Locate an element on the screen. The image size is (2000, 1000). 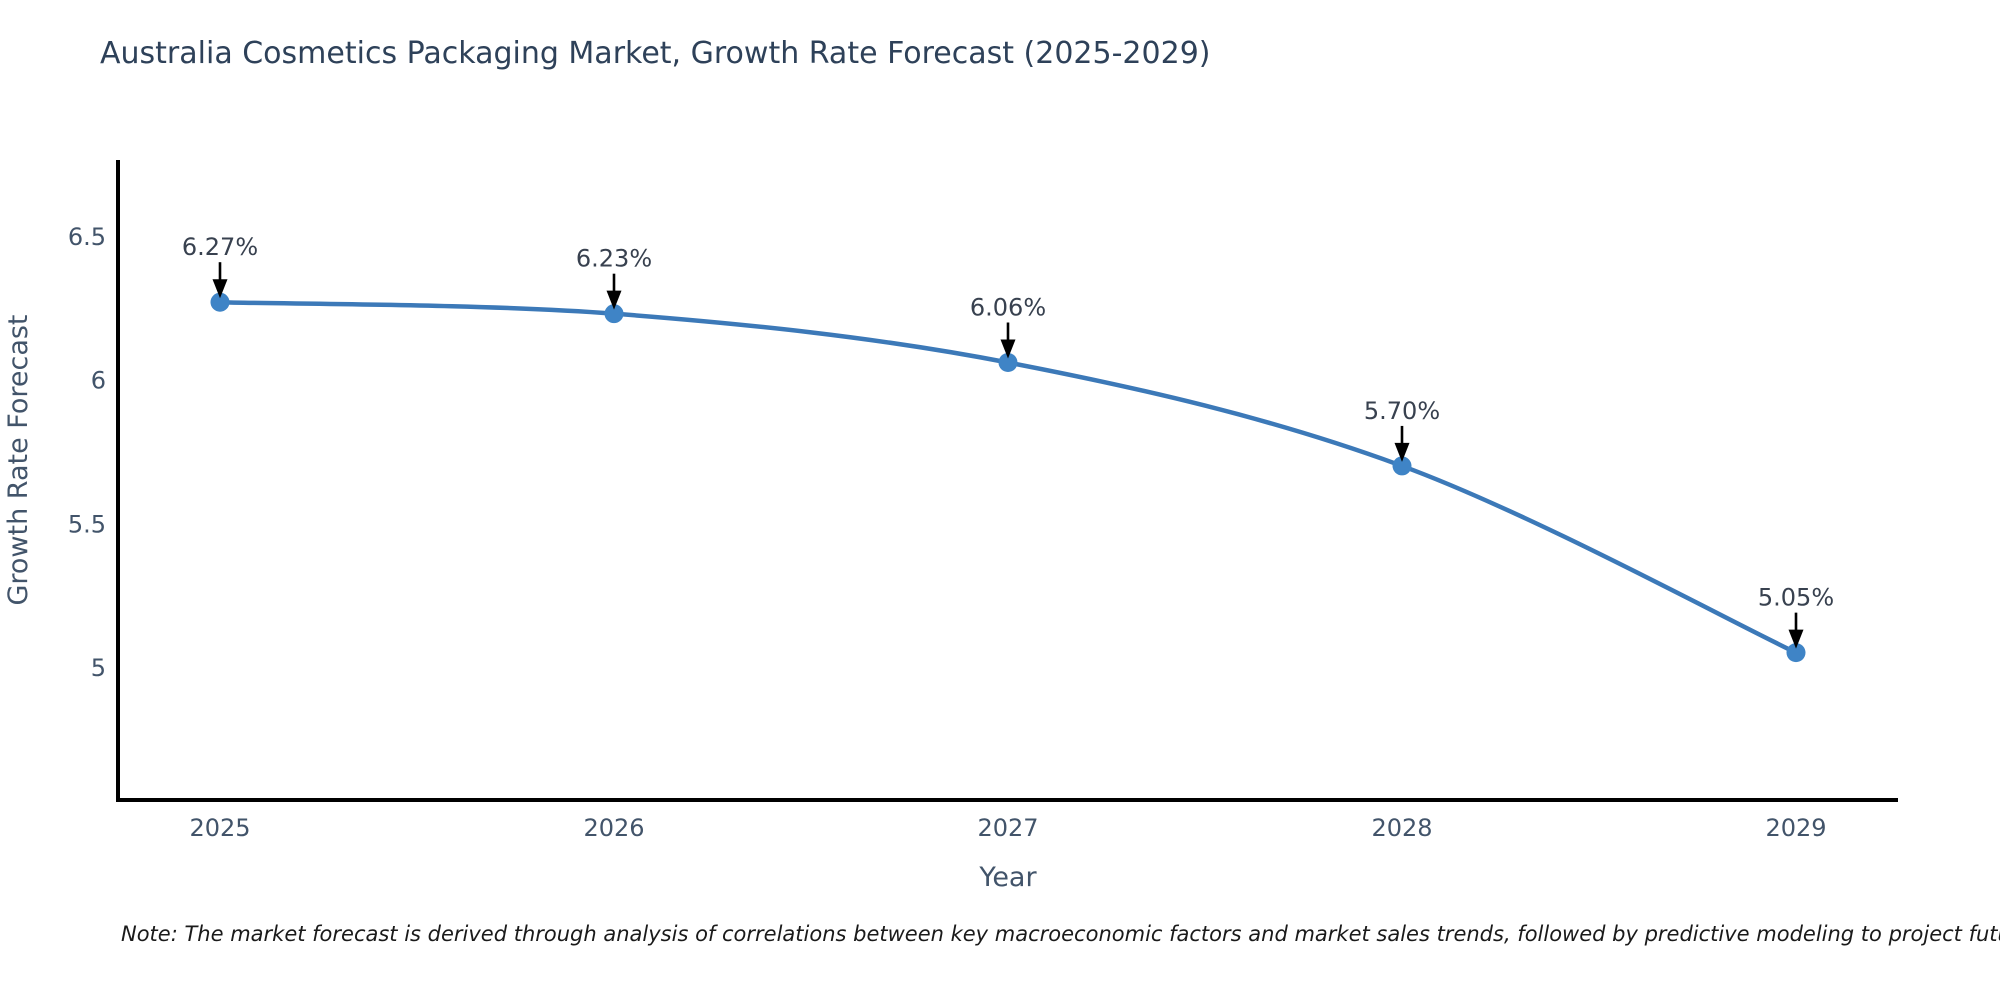
y-tick-6.5: 6.5 is located at coordinates (87, 237).